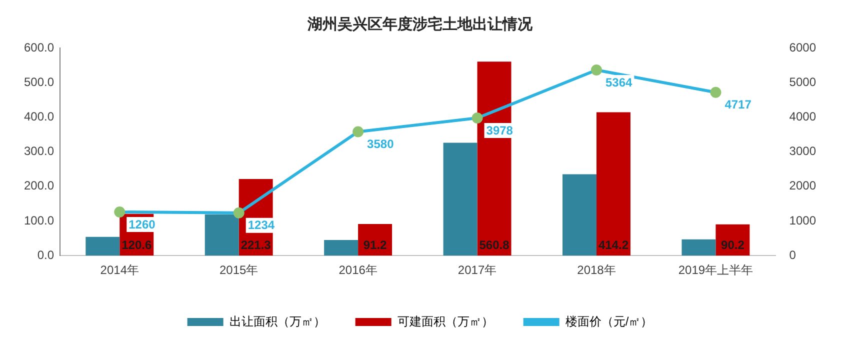 The image size is (850, 346). I want to click on y2-tick-label: 5000, so click(802, 81).